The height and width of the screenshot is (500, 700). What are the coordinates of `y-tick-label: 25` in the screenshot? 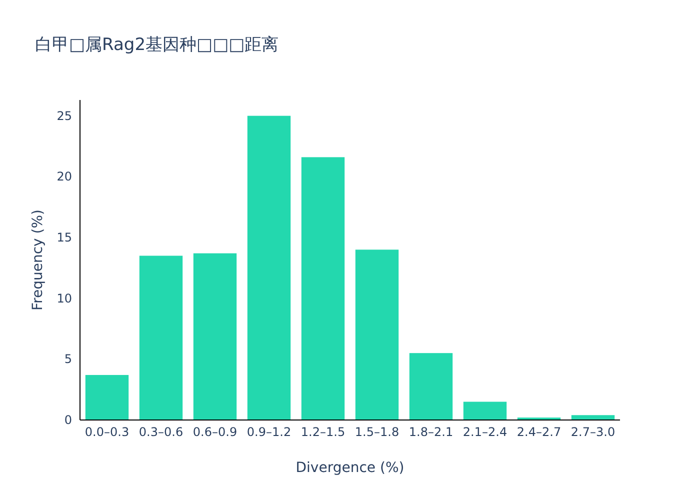 It's located at (64, 115).